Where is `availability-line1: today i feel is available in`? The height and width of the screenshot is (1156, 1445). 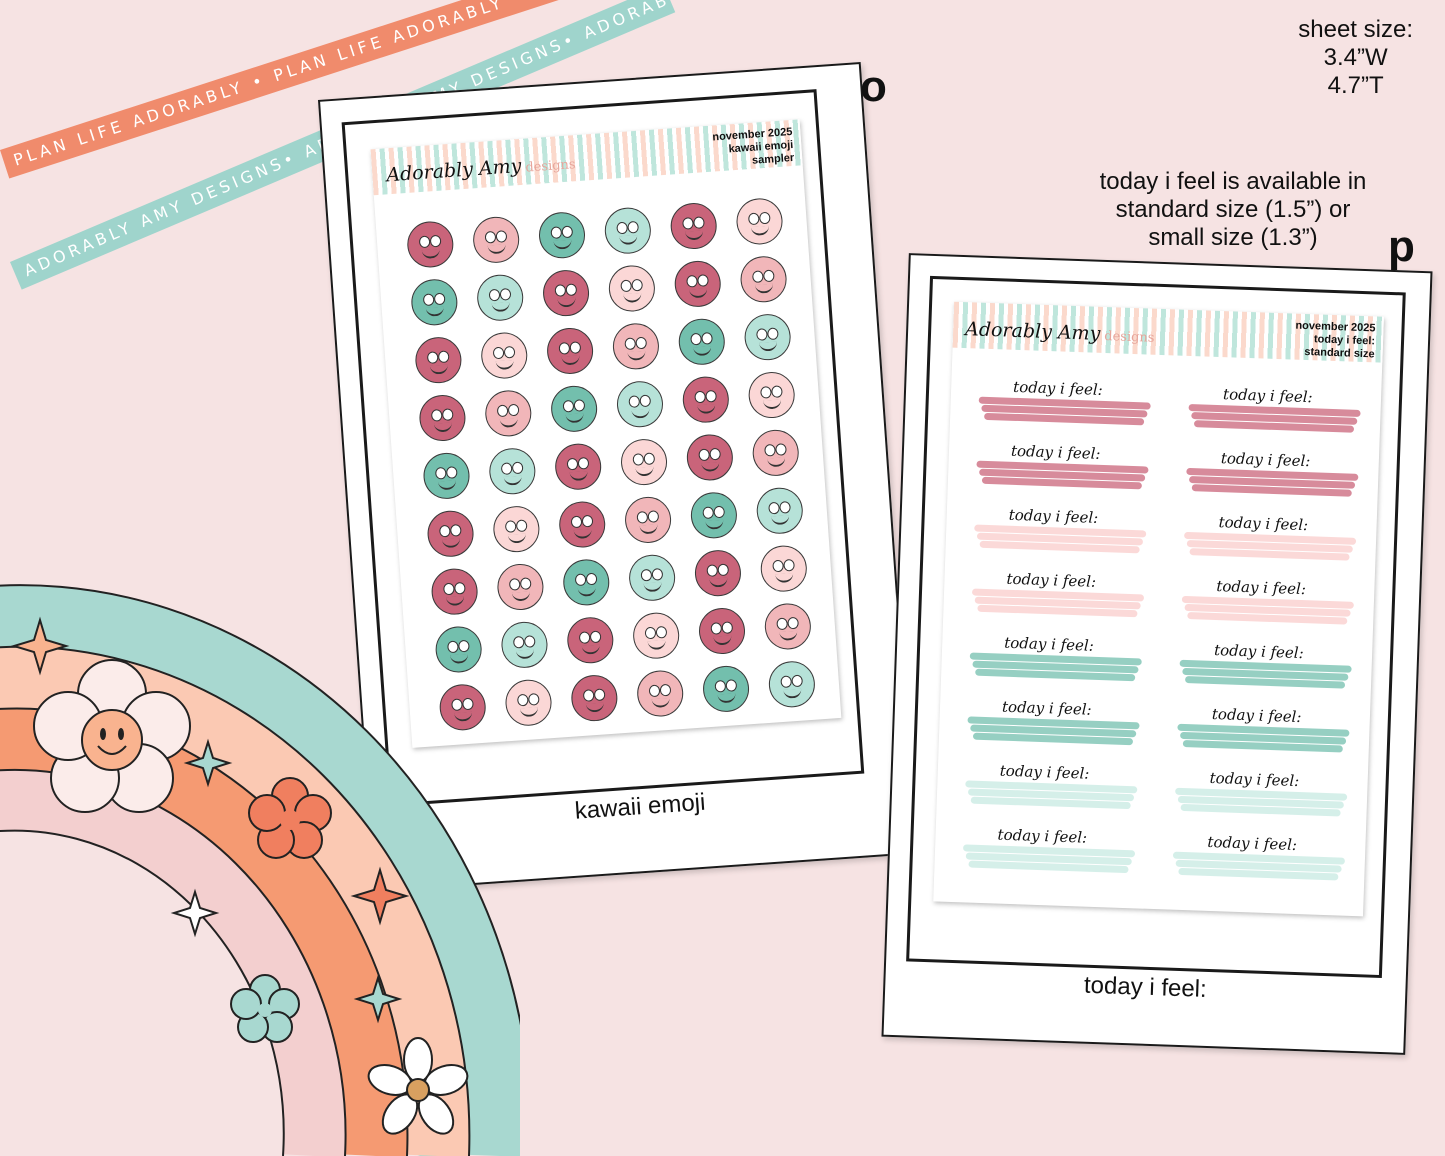
availability-line1: today i feel is available in is located at coordinates (1233, 181).